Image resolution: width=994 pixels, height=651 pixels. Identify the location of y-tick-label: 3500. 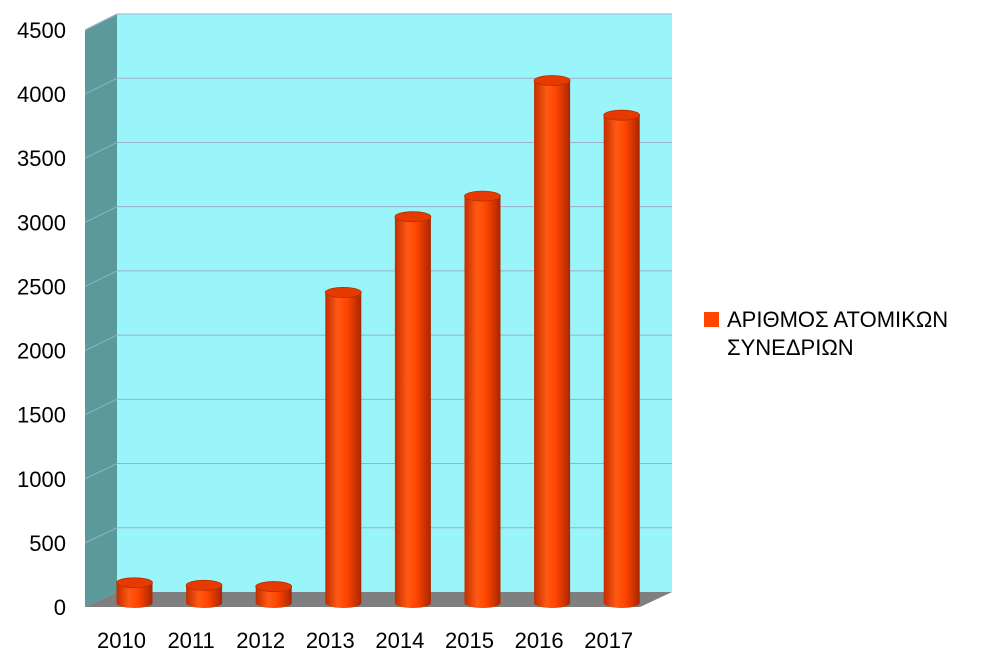
(41, 158).